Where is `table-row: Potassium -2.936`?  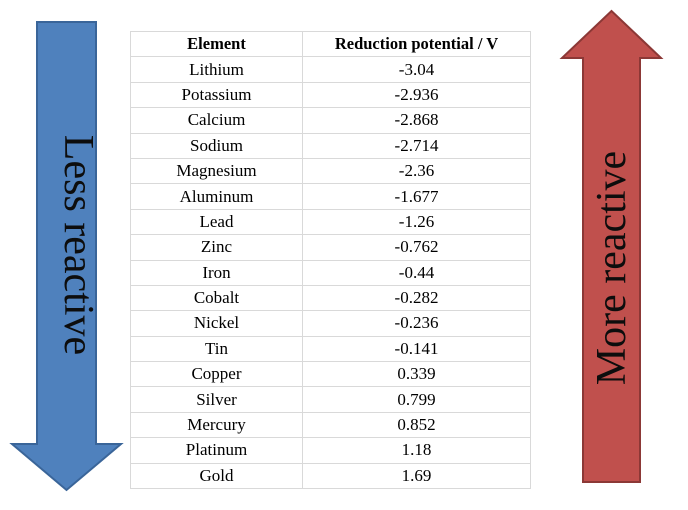
table-row: Potassium -2.936 is located at coordinates (330, 95).